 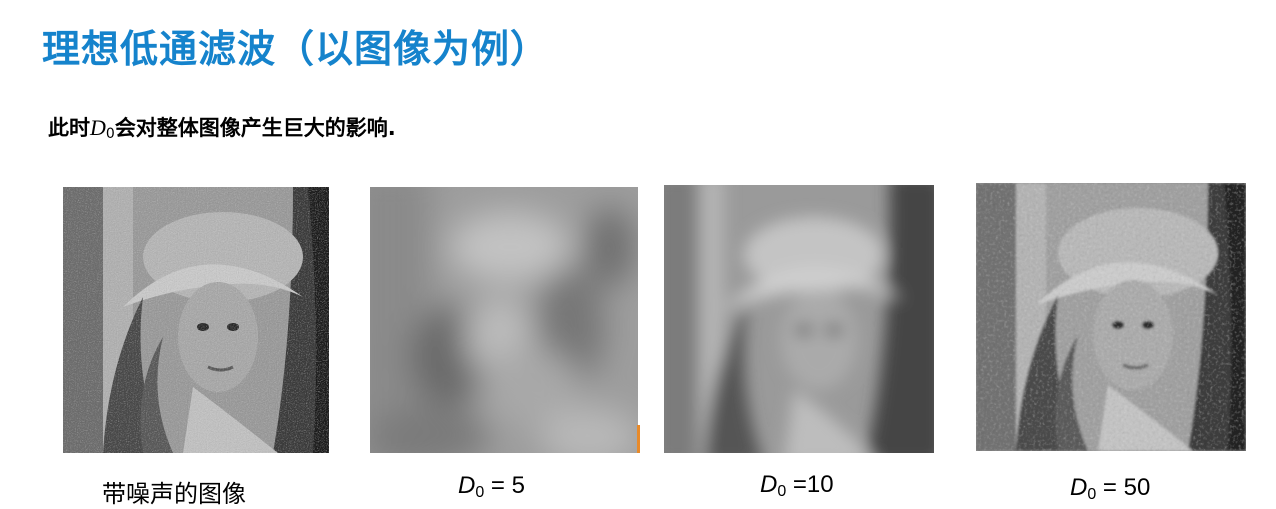 I want to click on caption-d50: D0 = 50, so click(x=1110, y=489).